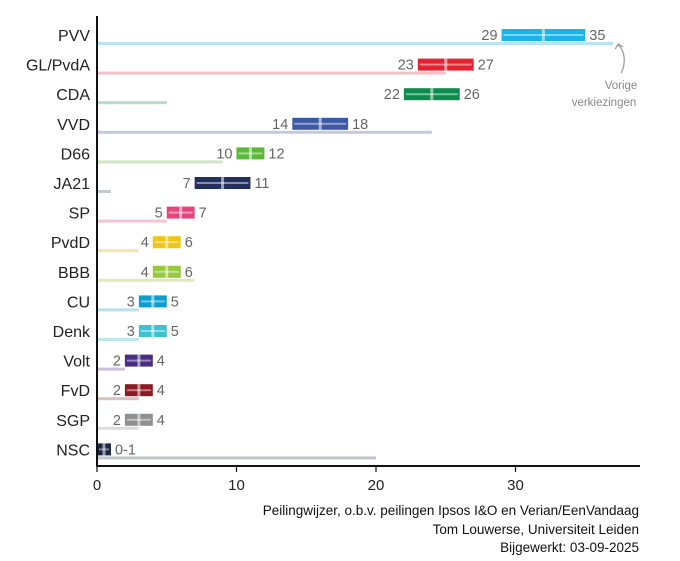  What do you see at coordinates (73, 125) in the screenshot?
I see `party-label-vvd: VVD` at bounding box center [73, 125].